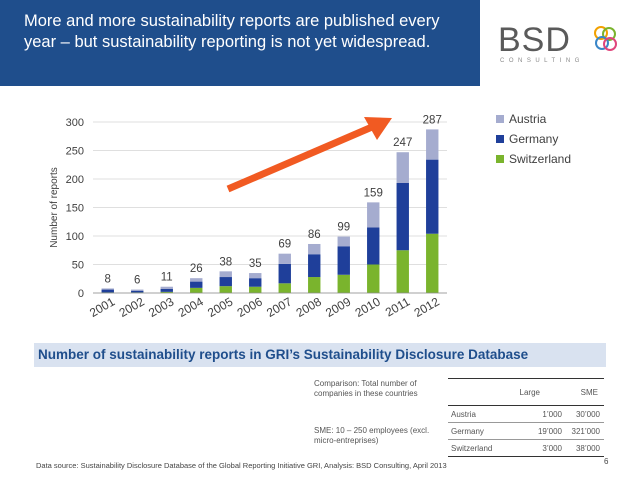 The width and height of the screenshot is (638, 479). What do you see at coordinates (343, 228) in the screenshot?
I see `total-data-label: 99` at bounding box center [343, 228].